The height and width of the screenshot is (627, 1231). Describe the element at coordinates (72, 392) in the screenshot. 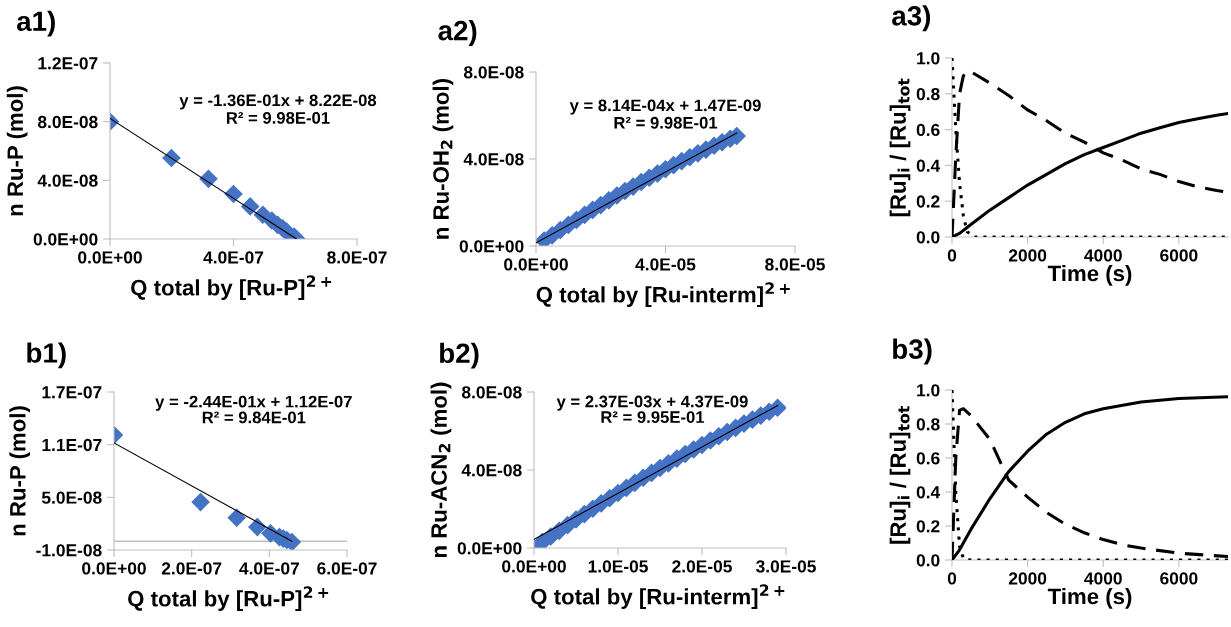

I see `y-tick-label: 1.7E-07` at that location.